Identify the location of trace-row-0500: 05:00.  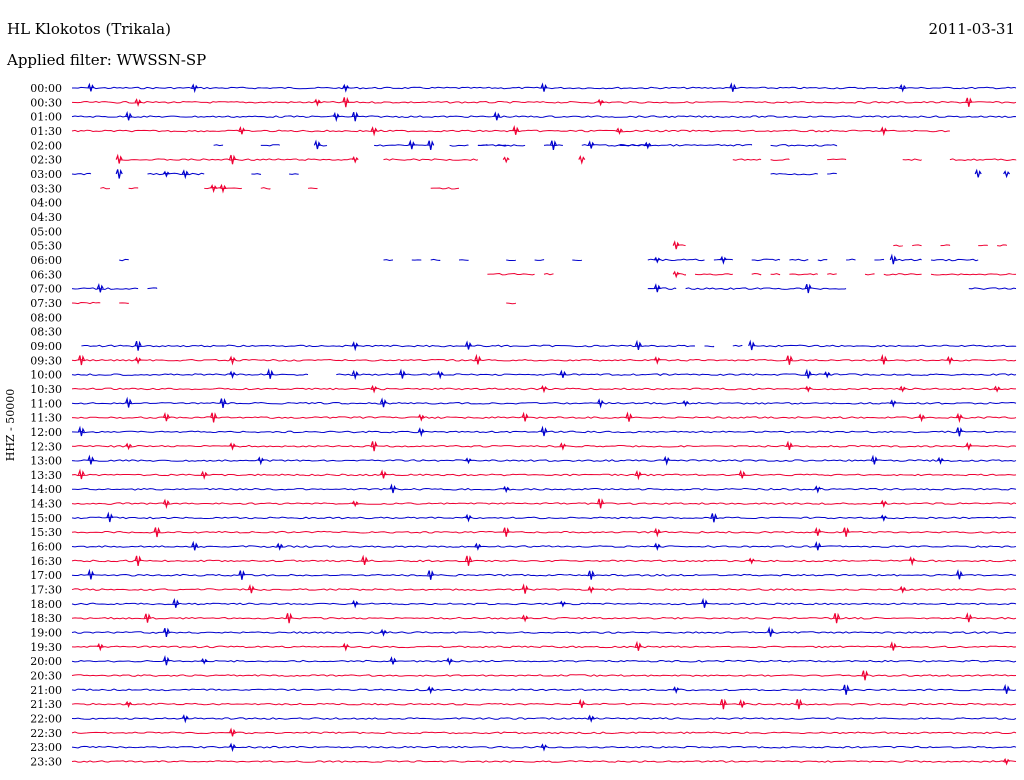
(46, 231).